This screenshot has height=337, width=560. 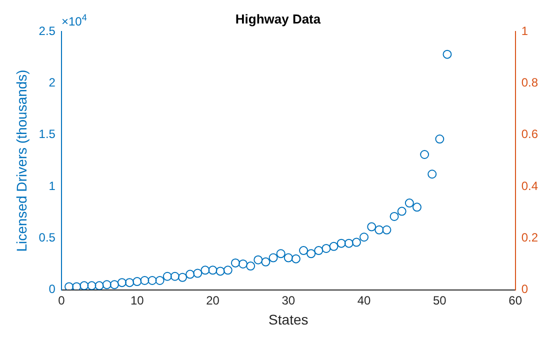 I want to click on x-tick-label: 0, so click(x=62, y=300).